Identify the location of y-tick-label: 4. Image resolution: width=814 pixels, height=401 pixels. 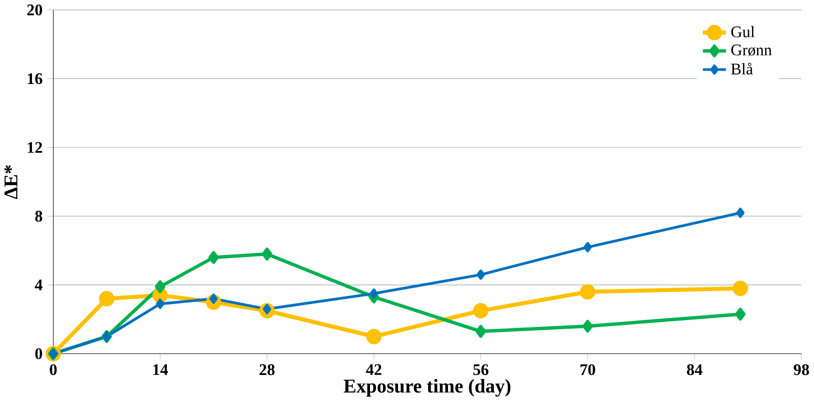
(38, 285).